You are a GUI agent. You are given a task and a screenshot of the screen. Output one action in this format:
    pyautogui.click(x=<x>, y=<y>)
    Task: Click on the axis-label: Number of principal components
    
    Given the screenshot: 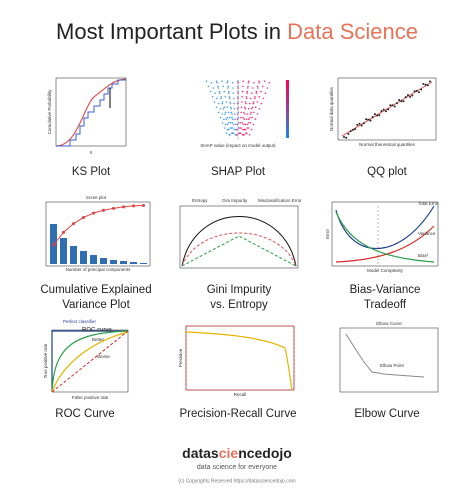 What is the action you would take?
    pyautogui.click(x=99, y=269)
    